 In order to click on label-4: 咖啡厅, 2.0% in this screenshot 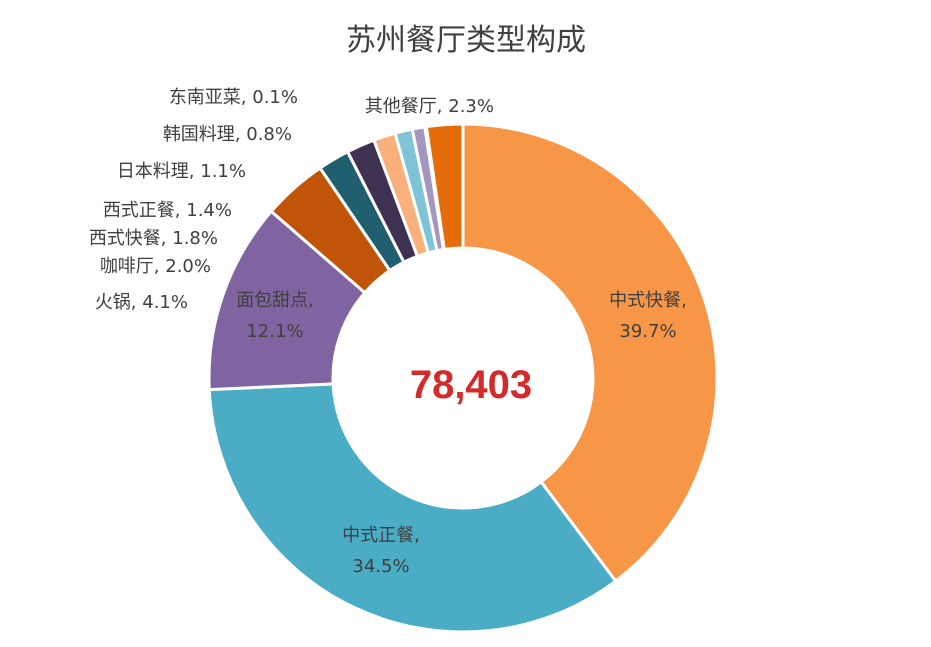, I will do `click(155, 266)`.